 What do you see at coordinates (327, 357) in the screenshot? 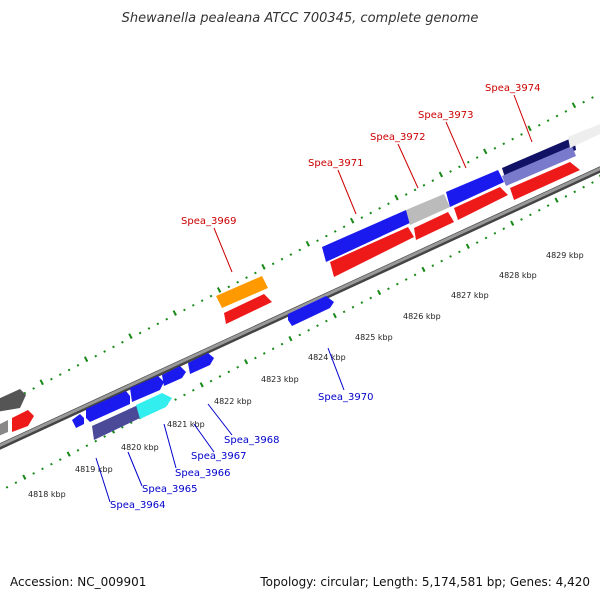
I see `kbp-label: 4824 kbp` at bounding box center [327, 357].